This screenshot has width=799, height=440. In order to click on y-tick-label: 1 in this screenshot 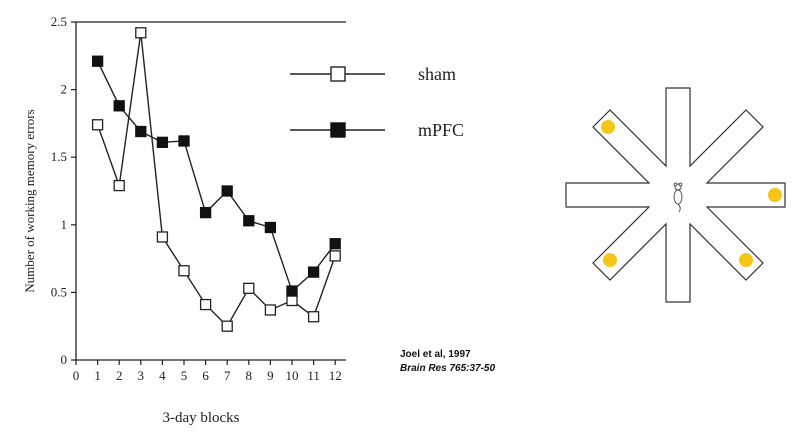, I will do `click(64, 224)`.